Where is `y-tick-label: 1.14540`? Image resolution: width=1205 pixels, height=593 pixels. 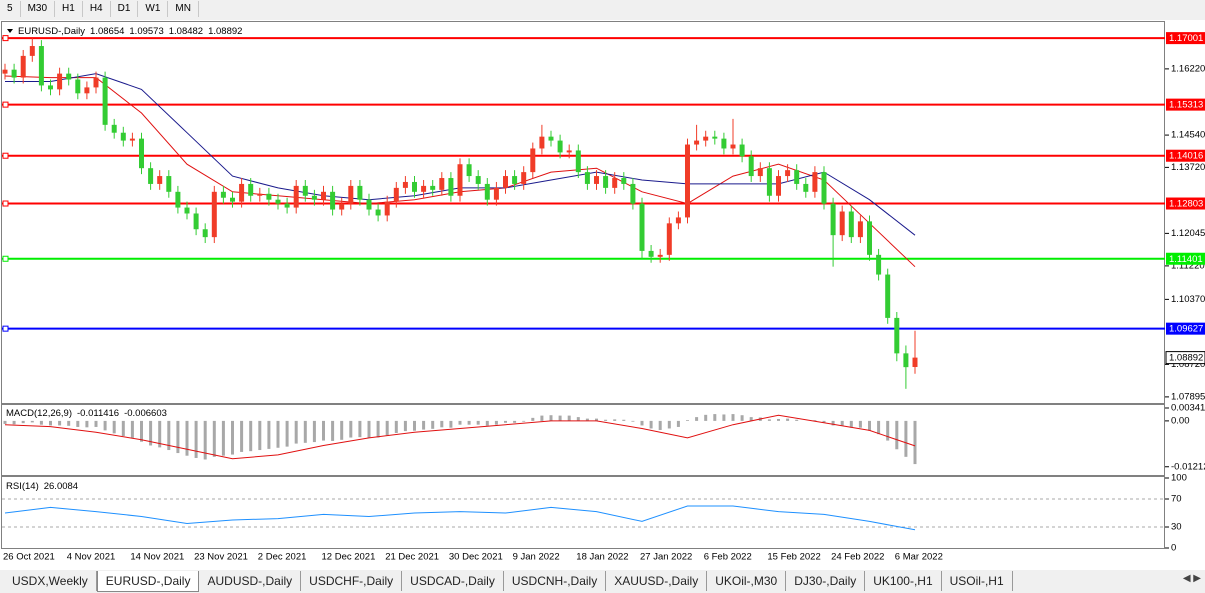
y-tick-label: 1.14540 is located at coordinates (1188, 135).